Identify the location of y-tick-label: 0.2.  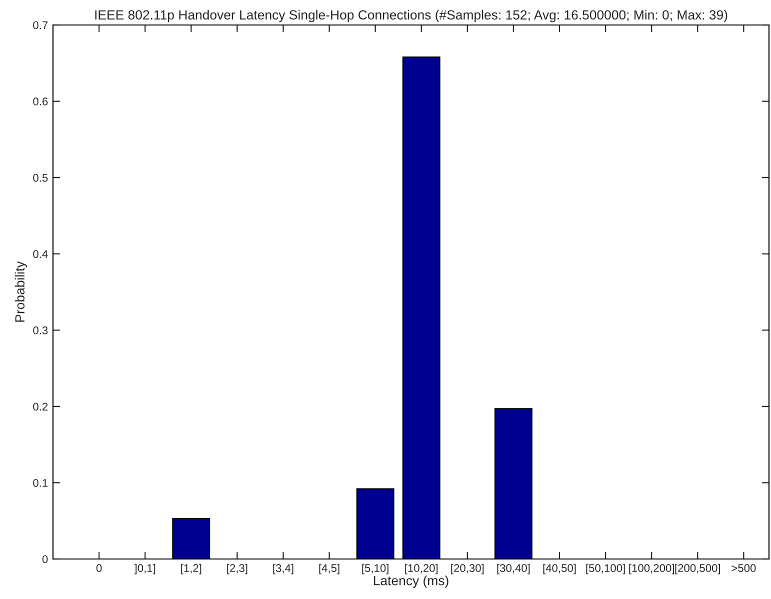
(40, 406).